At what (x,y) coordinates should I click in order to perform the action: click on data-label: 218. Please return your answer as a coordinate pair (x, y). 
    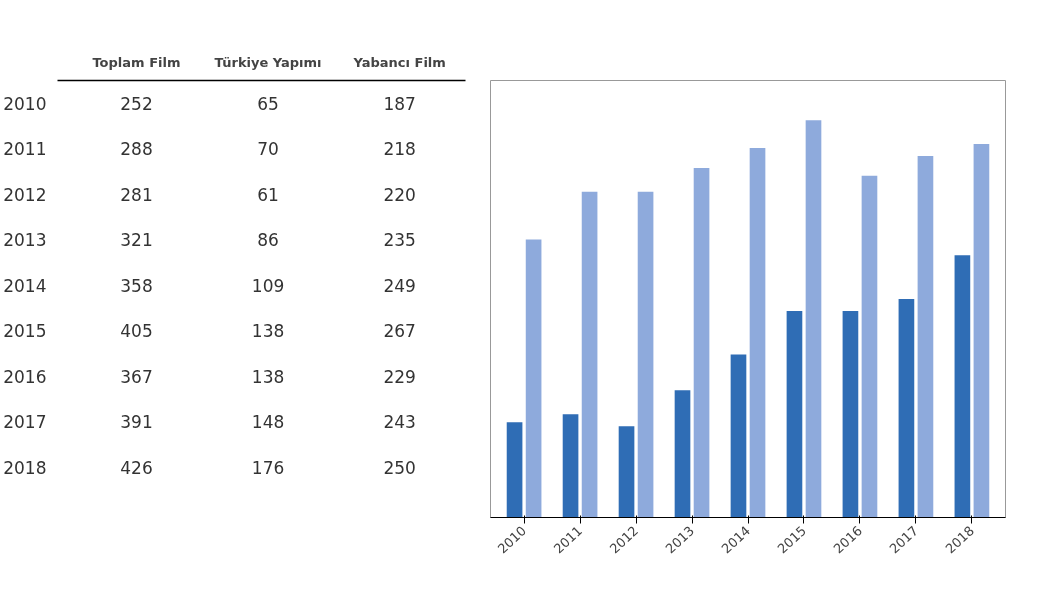
    Looking at the image, I should click on (399, 149).